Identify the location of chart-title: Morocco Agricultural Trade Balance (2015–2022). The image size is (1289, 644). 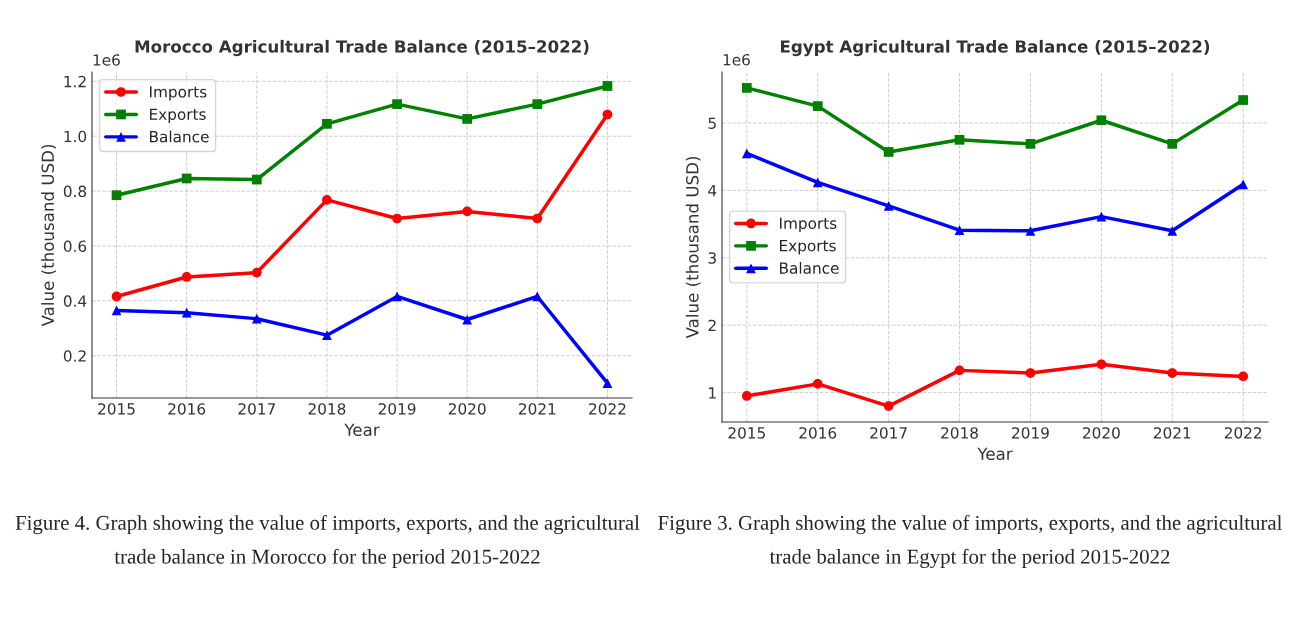
(362, 48).